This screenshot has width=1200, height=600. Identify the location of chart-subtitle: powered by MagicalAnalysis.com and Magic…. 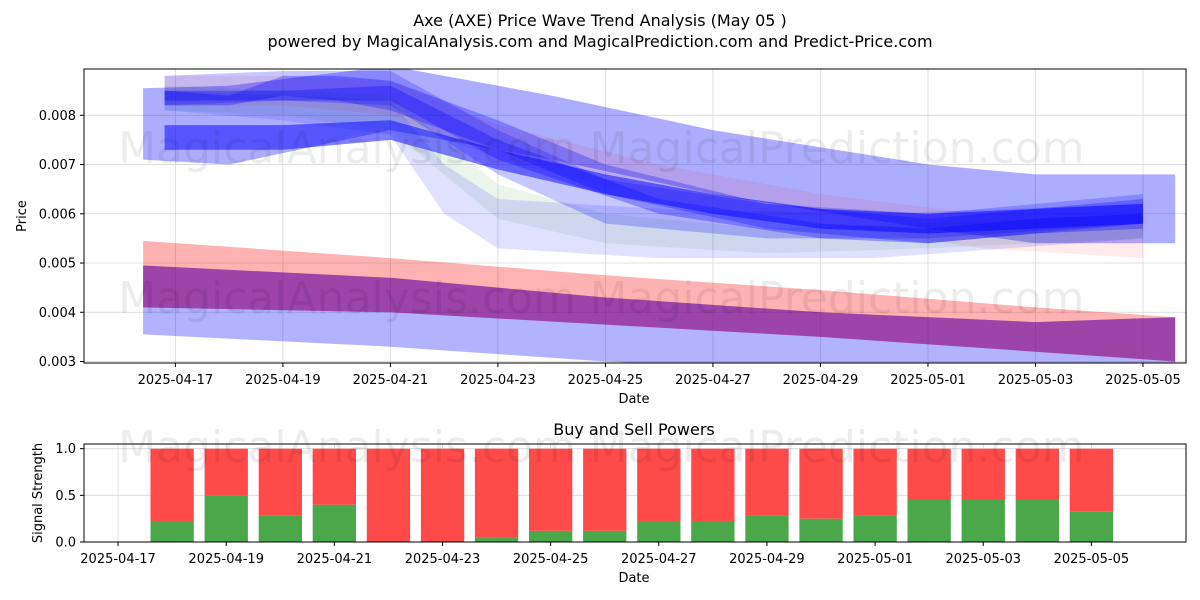
(599, 41).